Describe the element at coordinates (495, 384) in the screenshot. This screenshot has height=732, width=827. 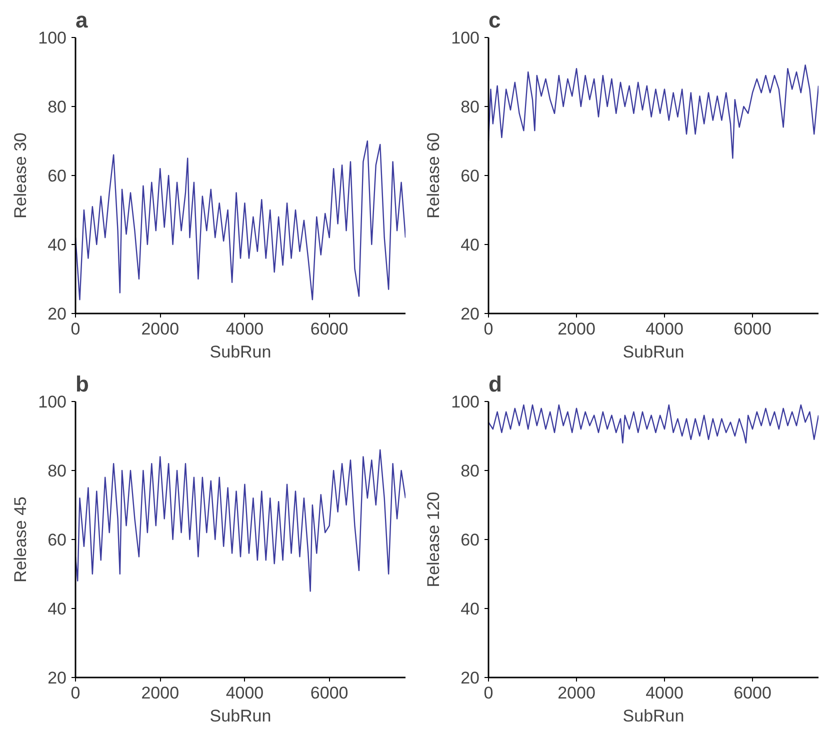
I see `chart-title: d` at that location.